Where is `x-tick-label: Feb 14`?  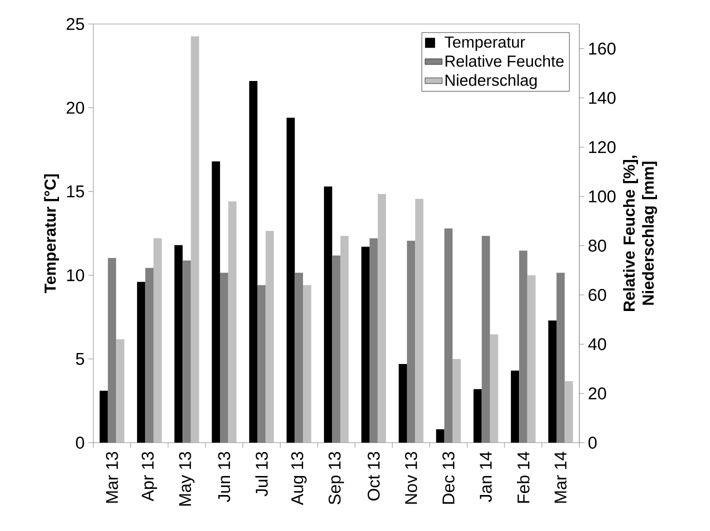
x-tick-label: Feb 14 is located at coordinates (523, 477).